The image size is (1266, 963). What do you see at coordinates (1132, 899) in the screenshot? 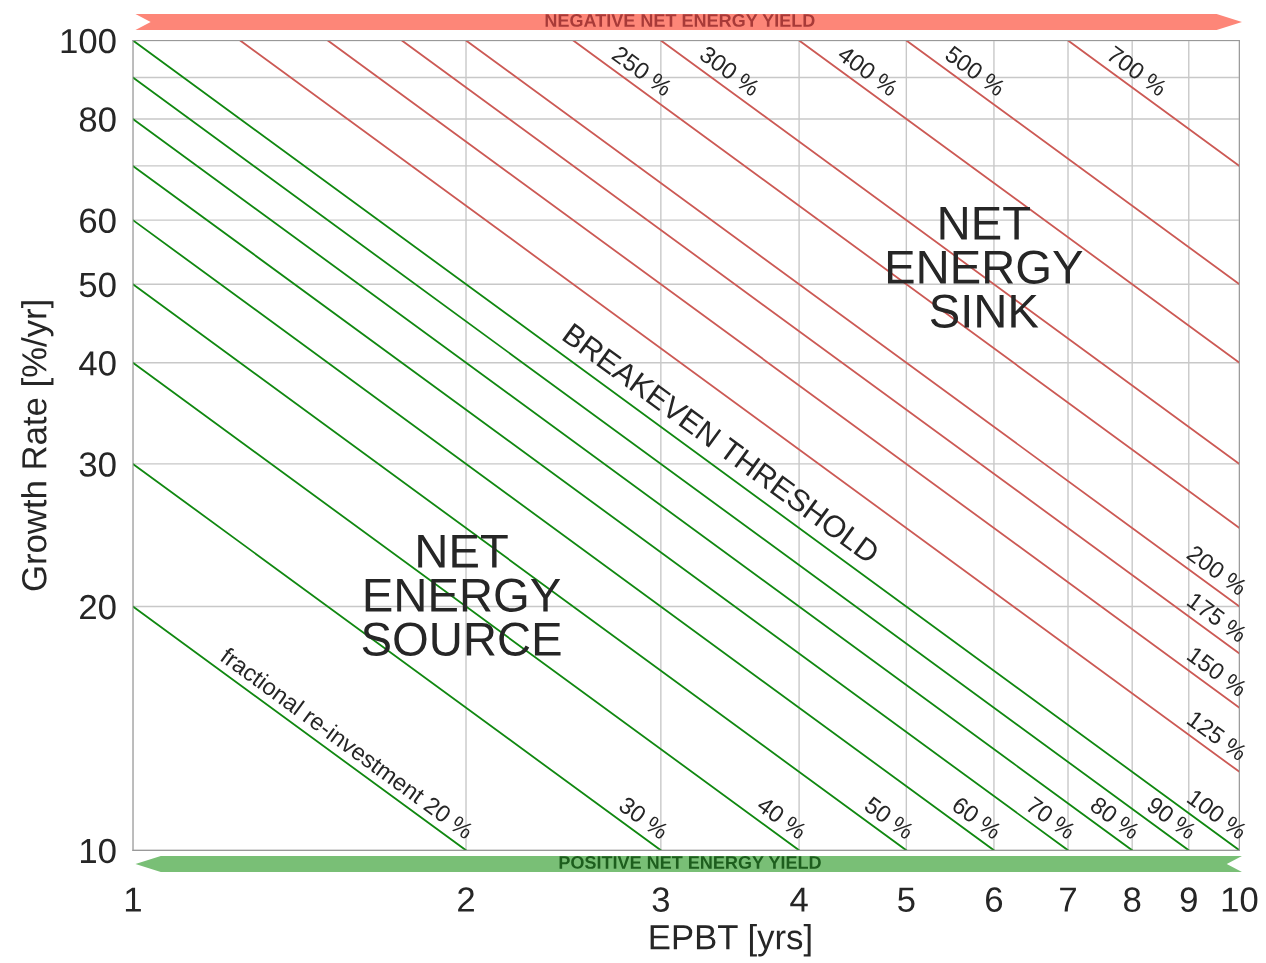
I see `x-tick-label: 8` at bounding box center [1132, 899].